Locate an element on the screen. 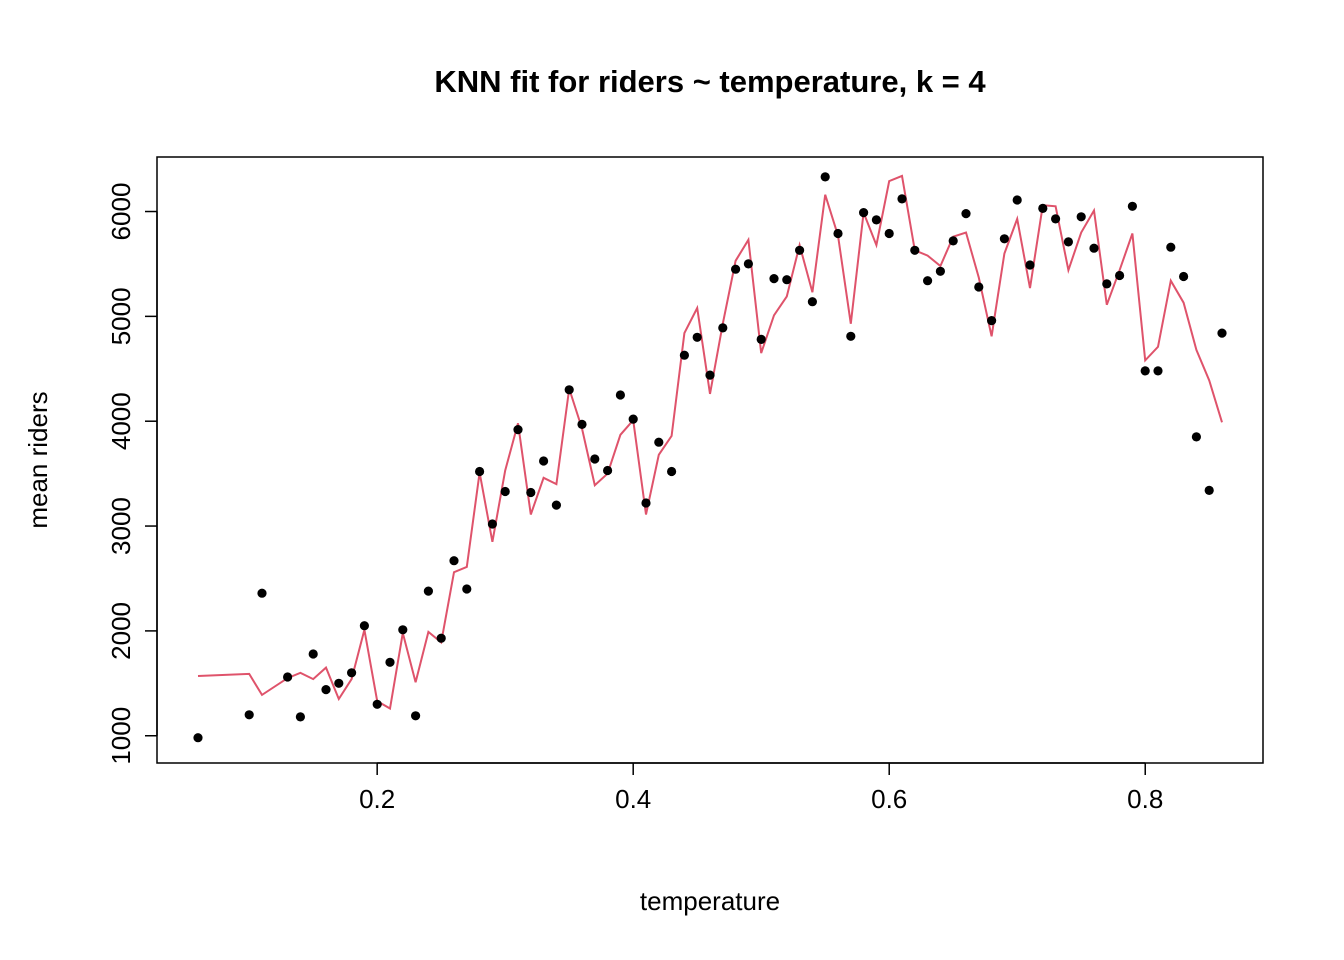 The image size is (1344, 960). x-tick-label: 0.8 is located at coordinates (1145, 799).